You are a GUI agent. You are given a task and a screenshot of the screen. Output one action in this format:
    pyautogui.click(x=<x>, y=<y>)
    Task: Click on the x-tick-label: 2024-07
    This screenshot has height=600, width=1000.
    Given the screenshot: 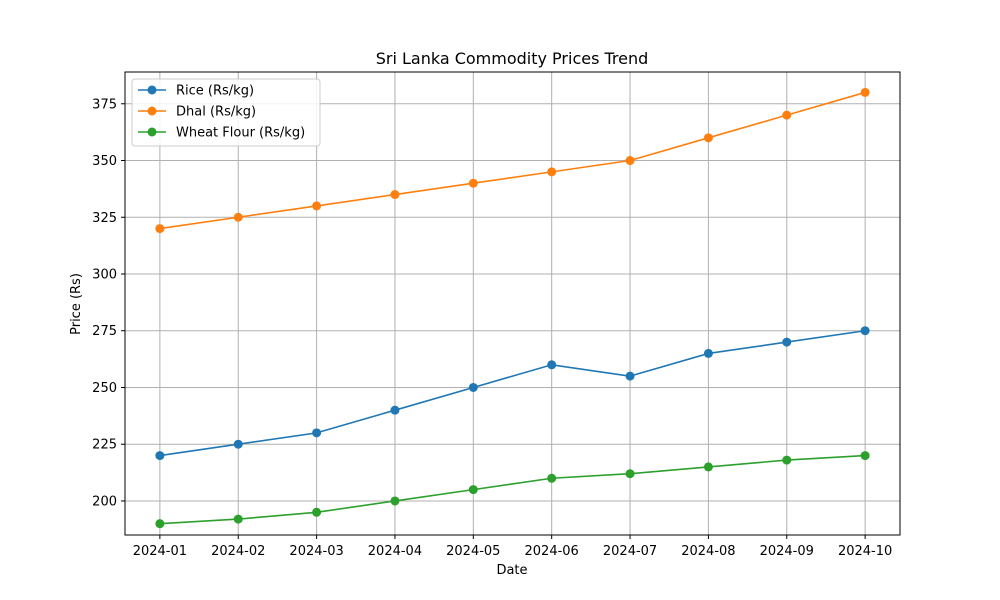 What is the action you would take?
    pyautogui.click(x=630, y=551)
    